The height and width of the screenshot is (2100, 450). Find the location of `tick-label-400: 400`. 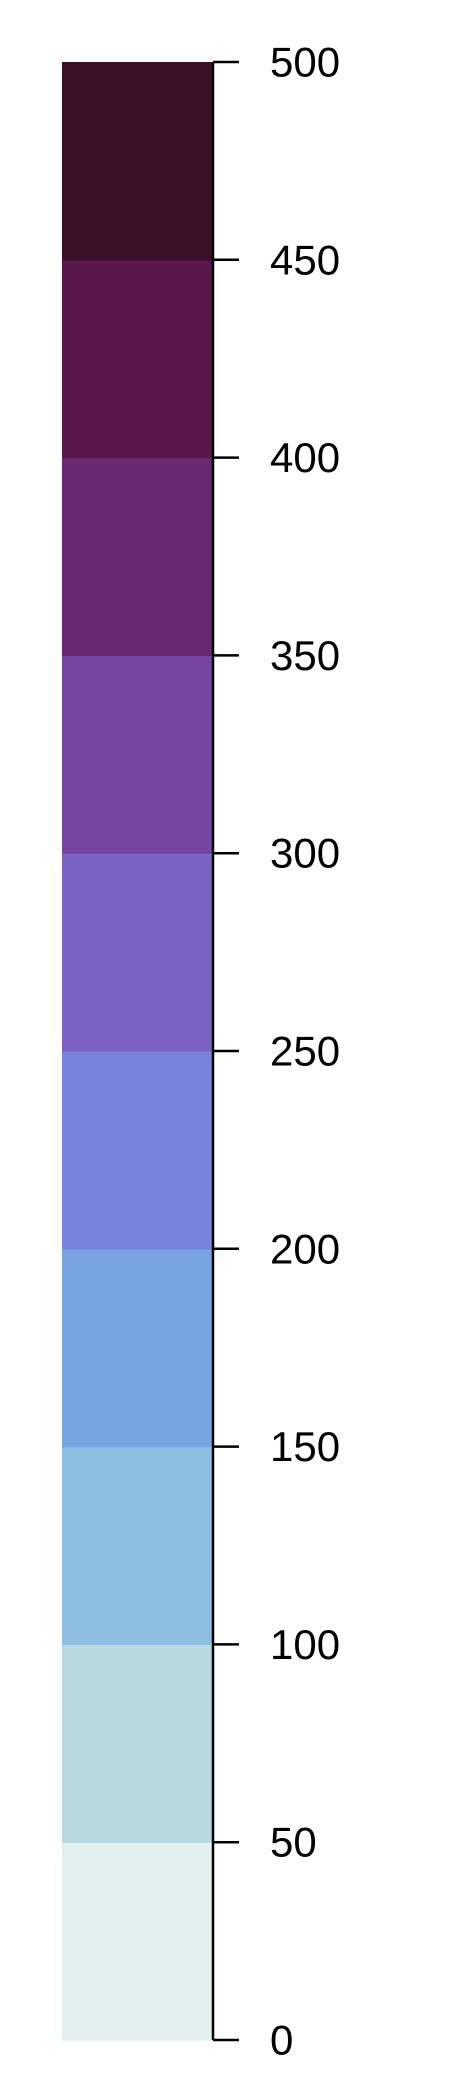

tick-label-400: 400 is located at coordinates (305, 457).